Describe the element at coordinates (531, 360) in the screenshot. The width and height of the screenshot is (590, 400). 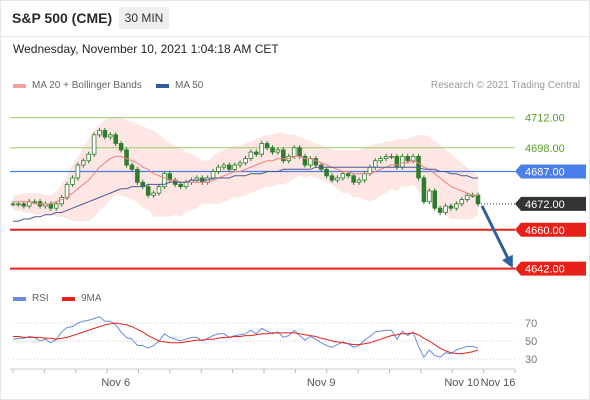
I see `rsi-tick-30: 30` at that location.